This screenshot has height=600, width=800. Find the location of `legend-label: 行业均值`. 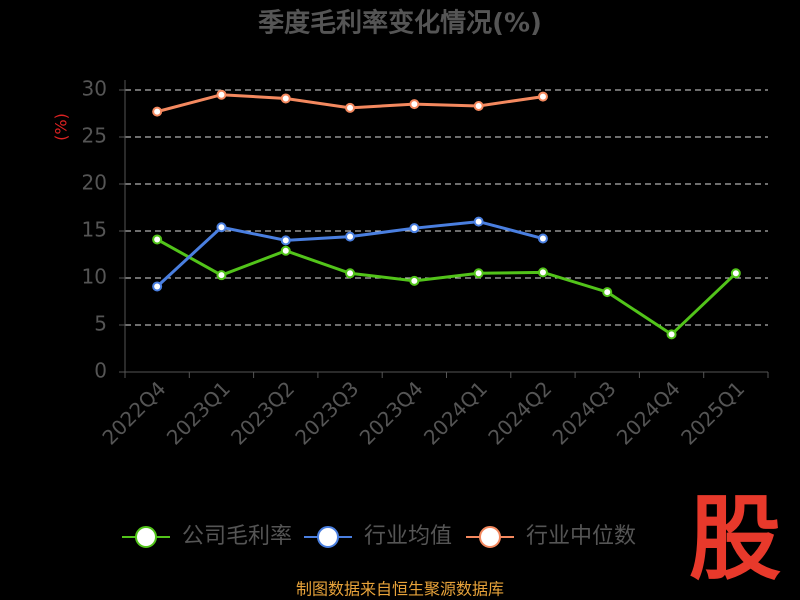

legend-label: 行业均值 is located at coordinates (408, 536).